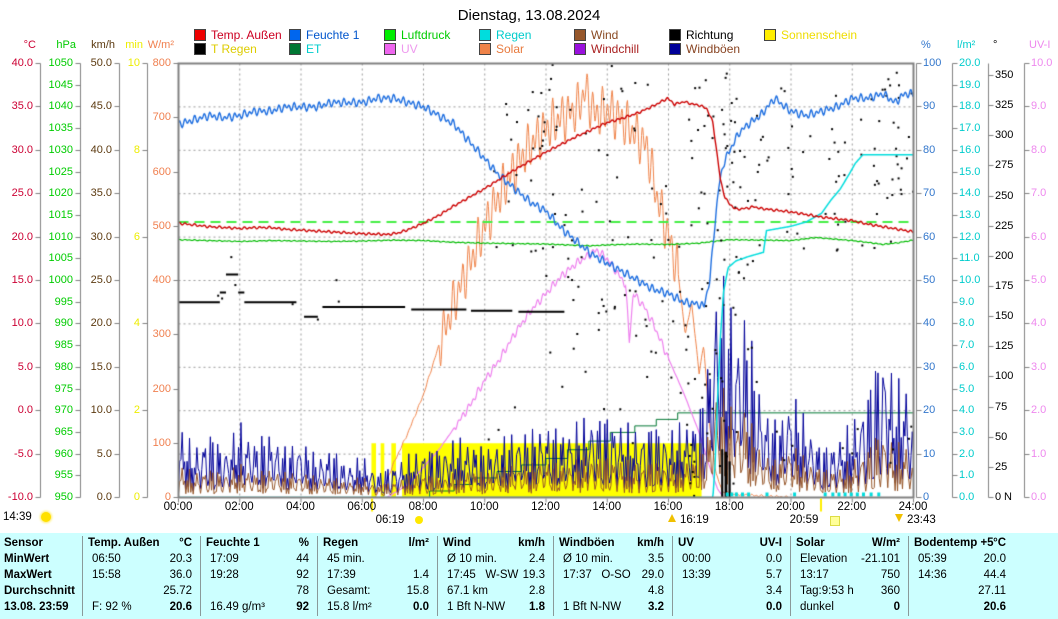 This screenshot has width=1058, height=619. I want to click on axis-tick-label: 175, so click(1004, 286).